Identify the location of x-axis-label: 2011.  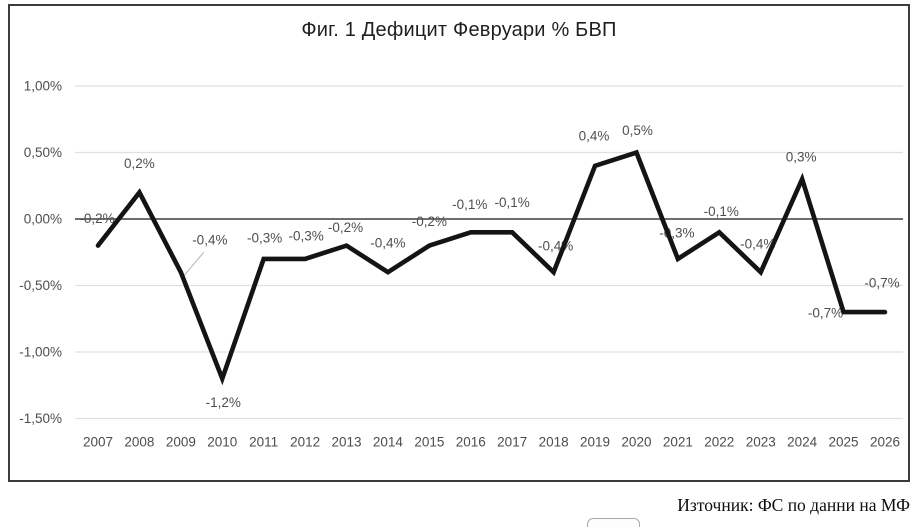
(263, 442).